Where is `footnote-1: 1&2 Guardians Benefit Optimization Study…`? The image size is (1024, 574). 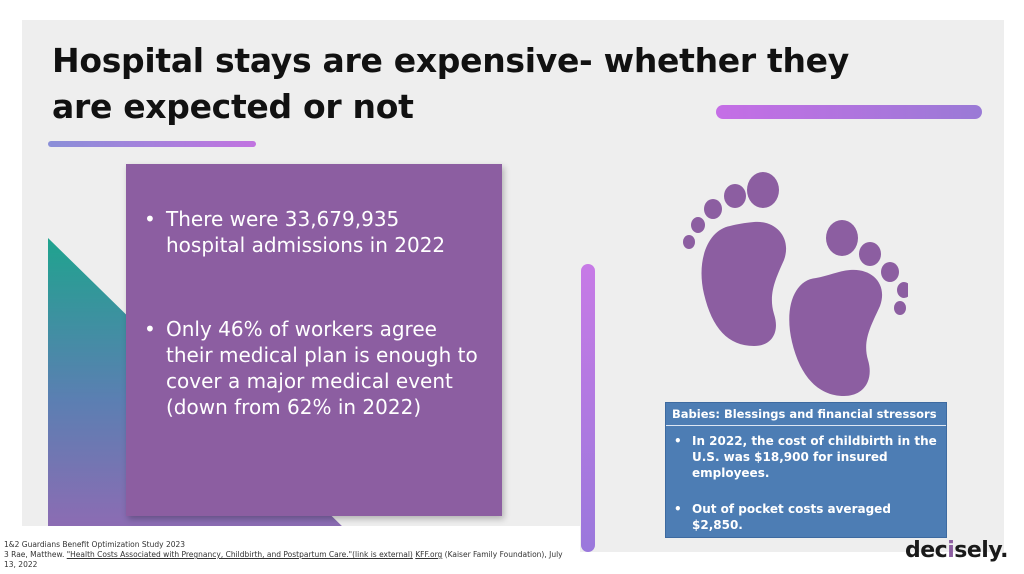 footnote-1: 1&2 Guardians Benefit Optimization Study… is located at coordinates (95, 544).